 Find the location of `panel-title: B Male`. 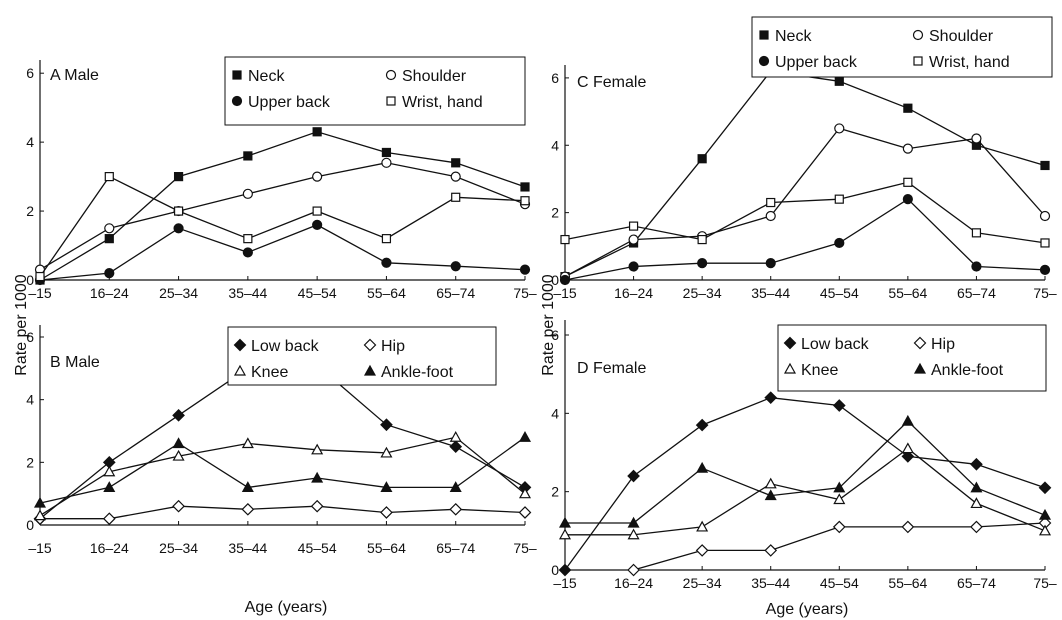

panel-title: B Male is located at coordinates (75, 362).